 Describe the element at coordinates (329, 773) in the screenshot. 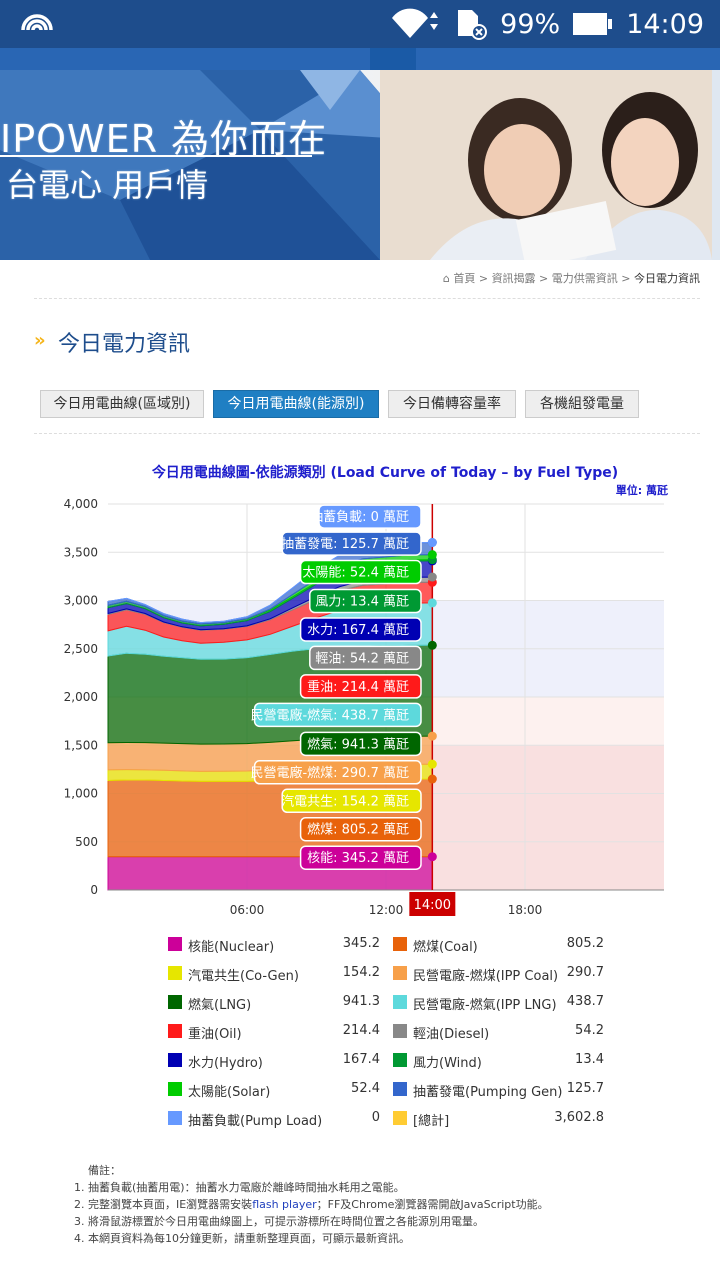

I see `tooltip-text: 民營電廠-燃煤: 290.7 萬瓩` at that location.